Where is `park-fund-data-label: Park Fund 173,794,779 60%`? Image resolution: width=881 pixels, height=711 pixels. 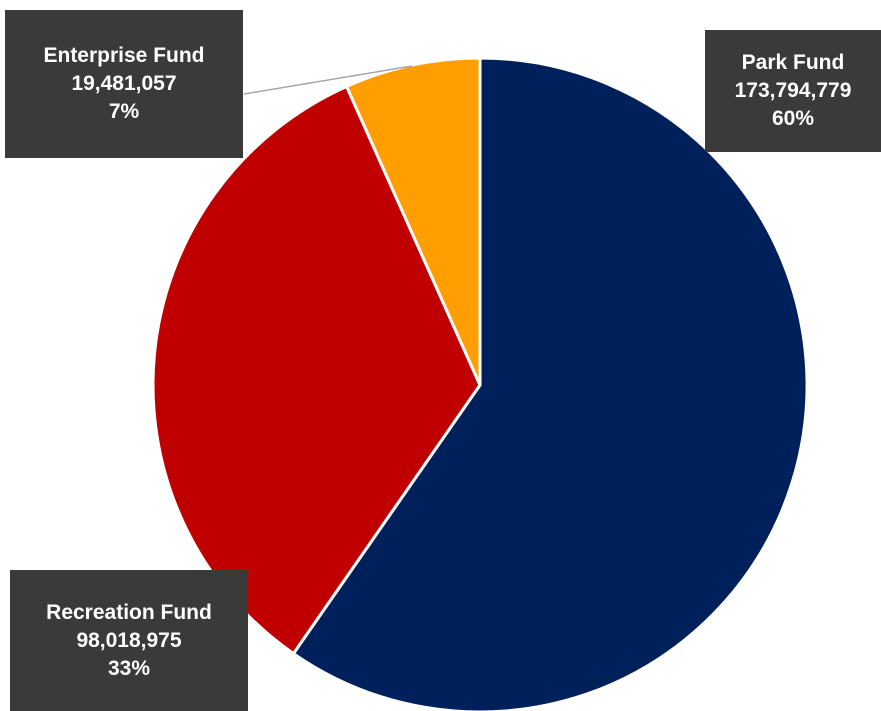 park-fund-data-label: Park Fund 173,794,779 60% is located at coordinates (793, 91).